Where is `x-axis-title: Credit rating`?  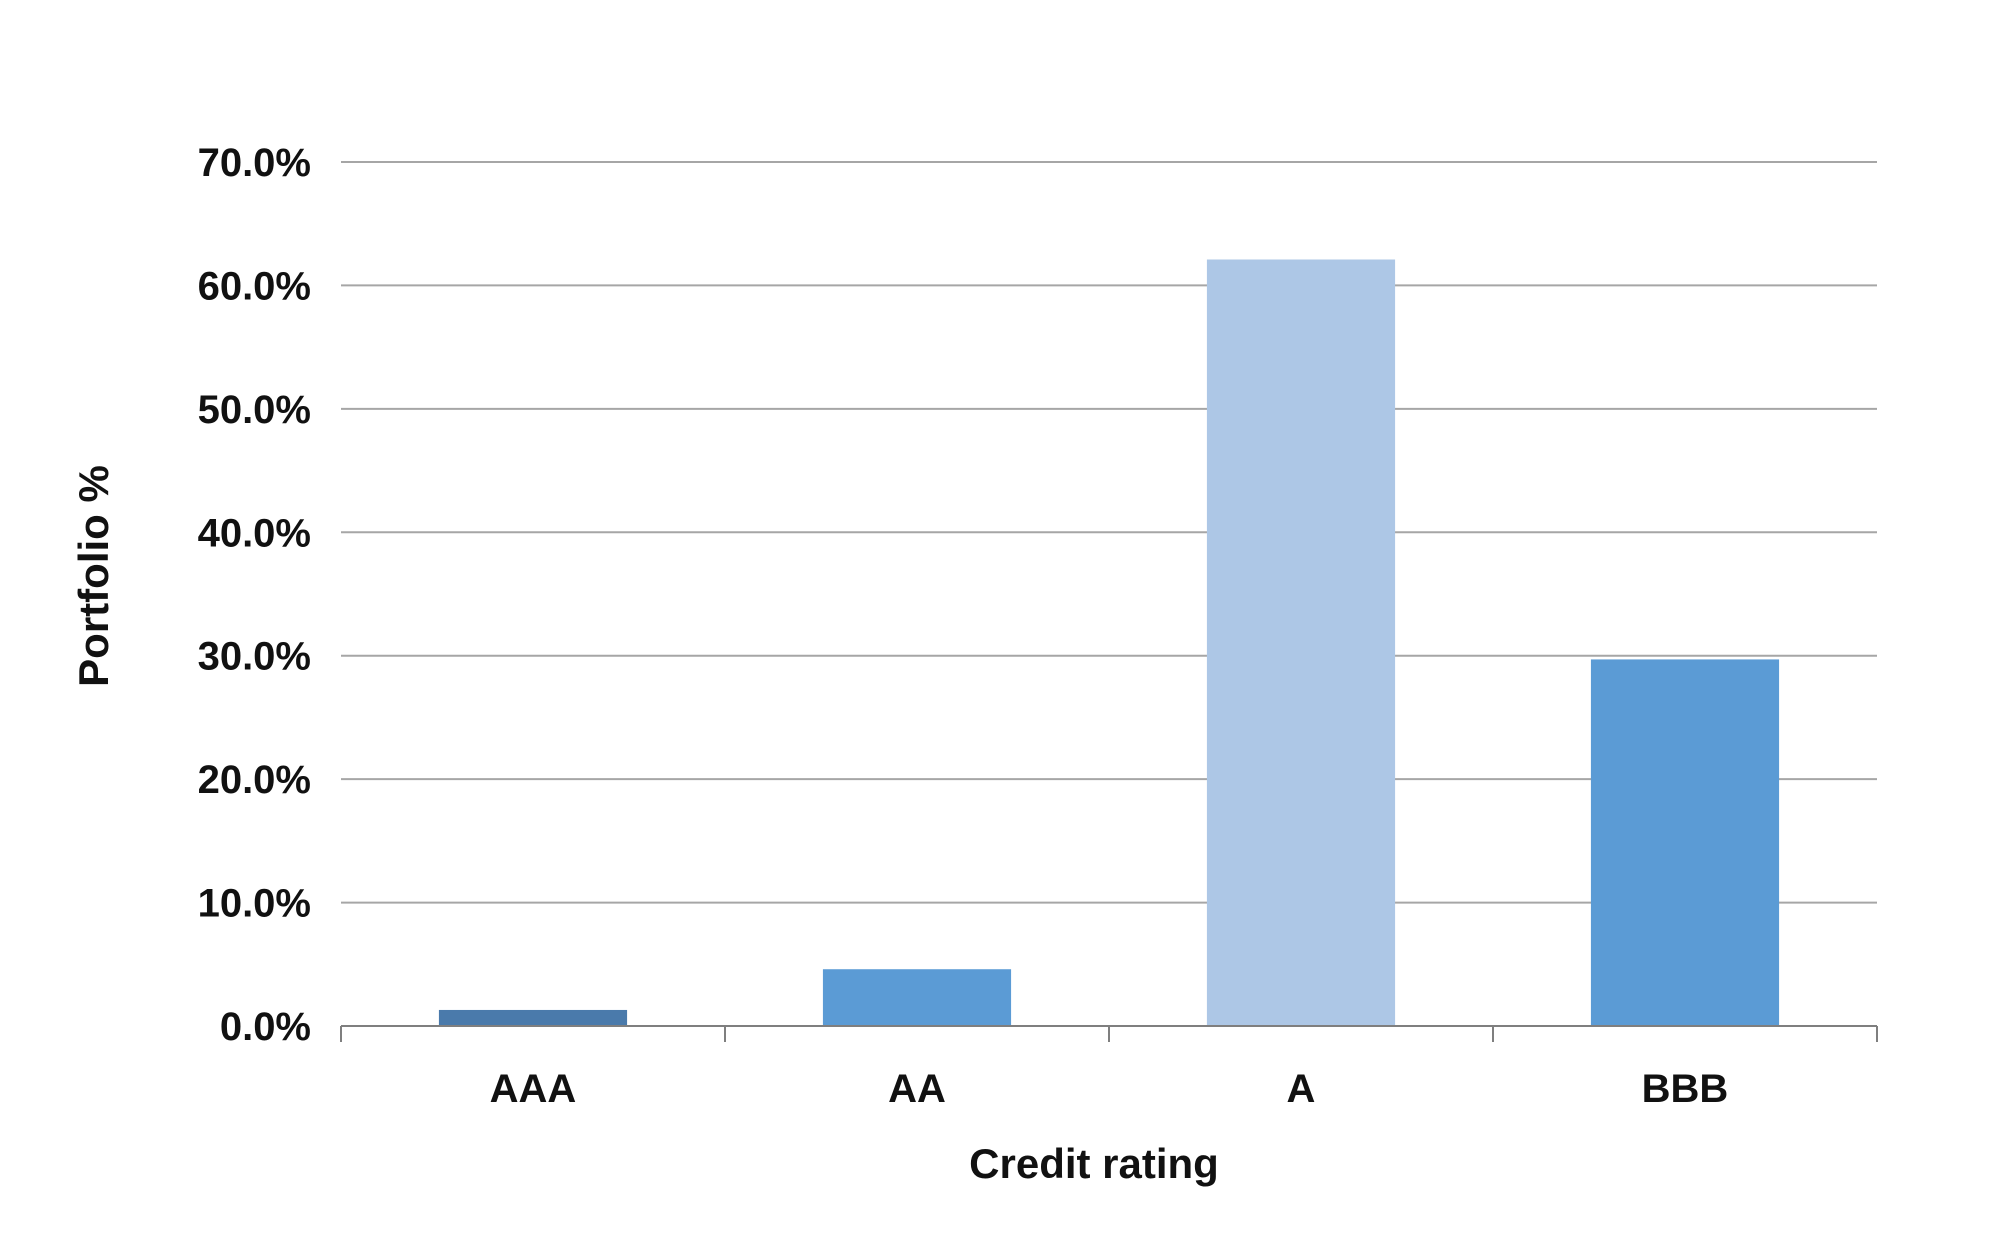
x-axis-title: Credit rating is located at coordinates (1094, 1163).